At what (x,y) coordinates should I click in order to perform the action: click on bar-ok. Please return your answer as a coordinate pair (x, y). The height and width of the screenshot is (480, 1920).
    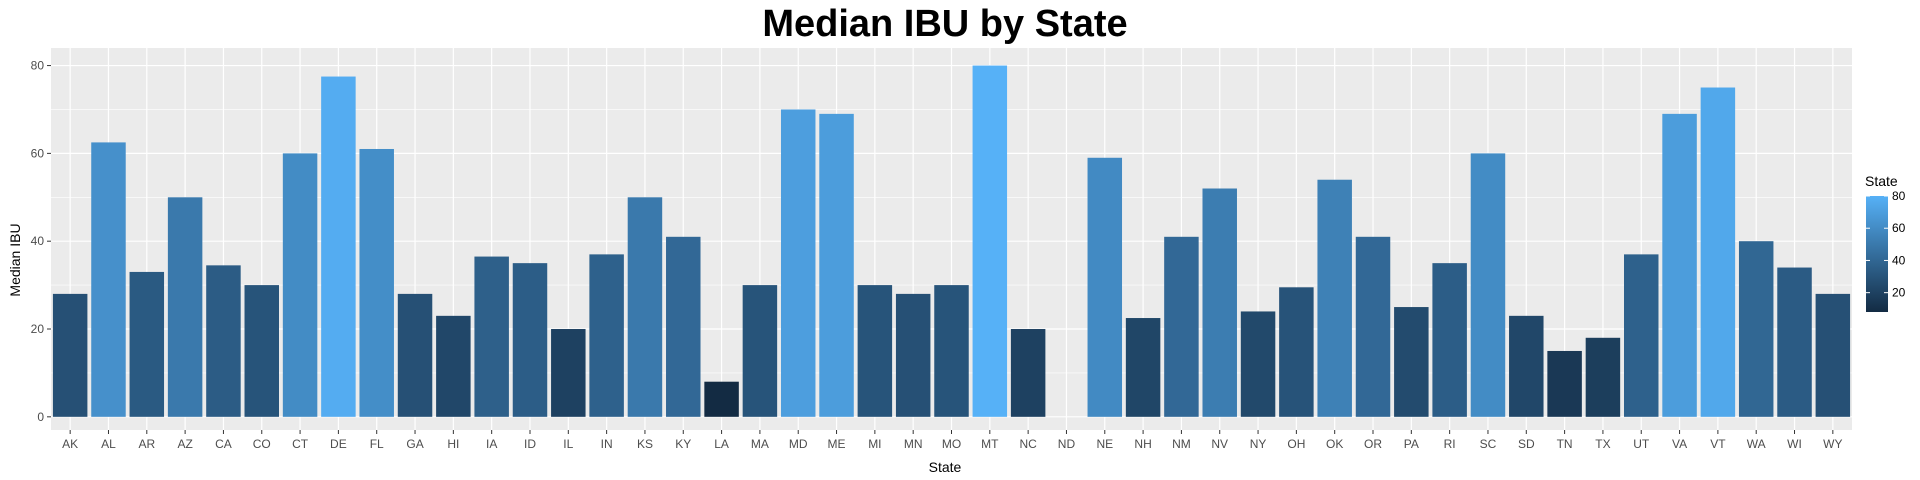
    Looking at the image, I should click on (1334, 298).